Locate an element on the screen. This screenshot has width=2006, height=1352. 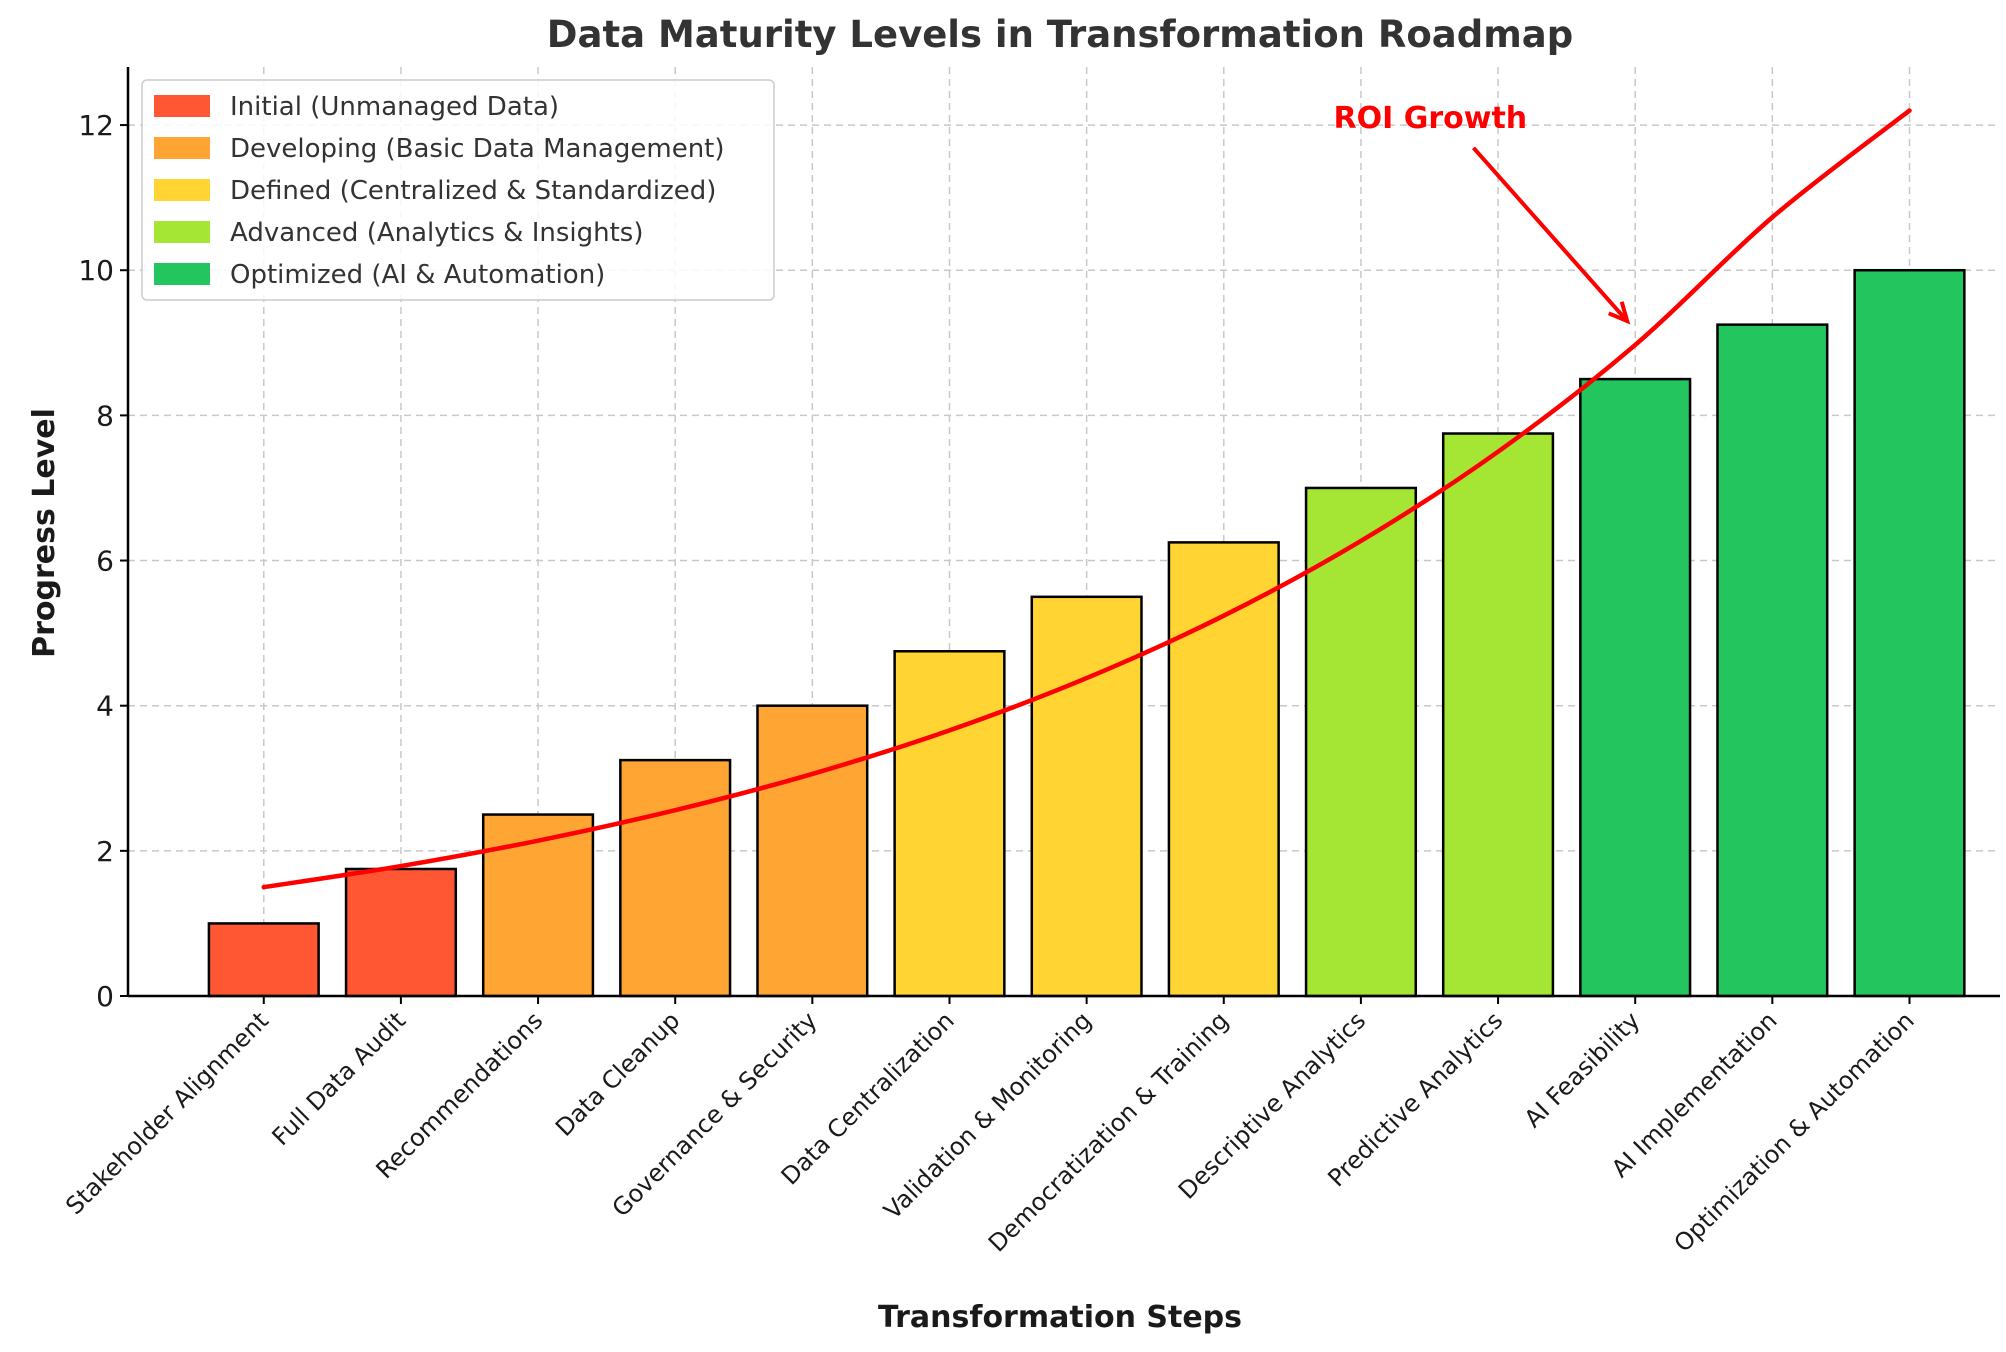
x-tick-label: AI Feasibility is located at coordinates (1582, 1069).